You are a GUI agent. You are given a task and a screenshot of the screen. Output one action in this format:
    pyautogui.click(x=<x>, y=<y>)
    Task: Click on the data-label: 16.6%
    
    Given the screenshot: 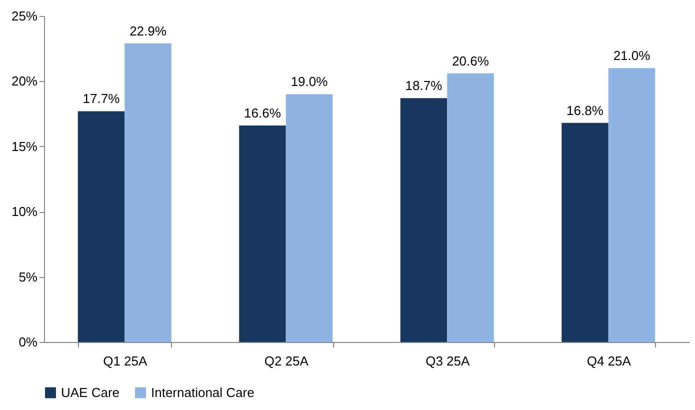 What is the action you would take?
    pyautogui.click(x=263, y=113)
    